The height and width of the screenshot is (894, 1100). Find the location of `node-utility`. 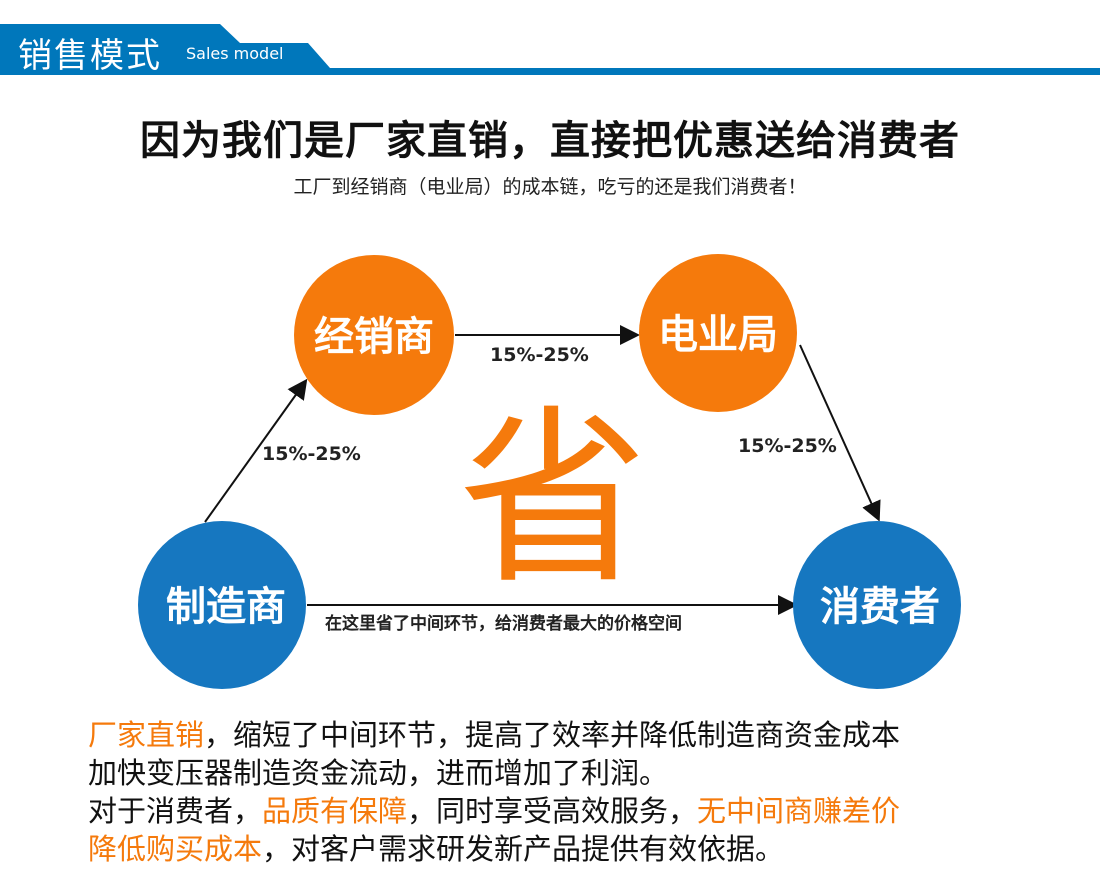

node-utility is located at coordinates (718, 333).